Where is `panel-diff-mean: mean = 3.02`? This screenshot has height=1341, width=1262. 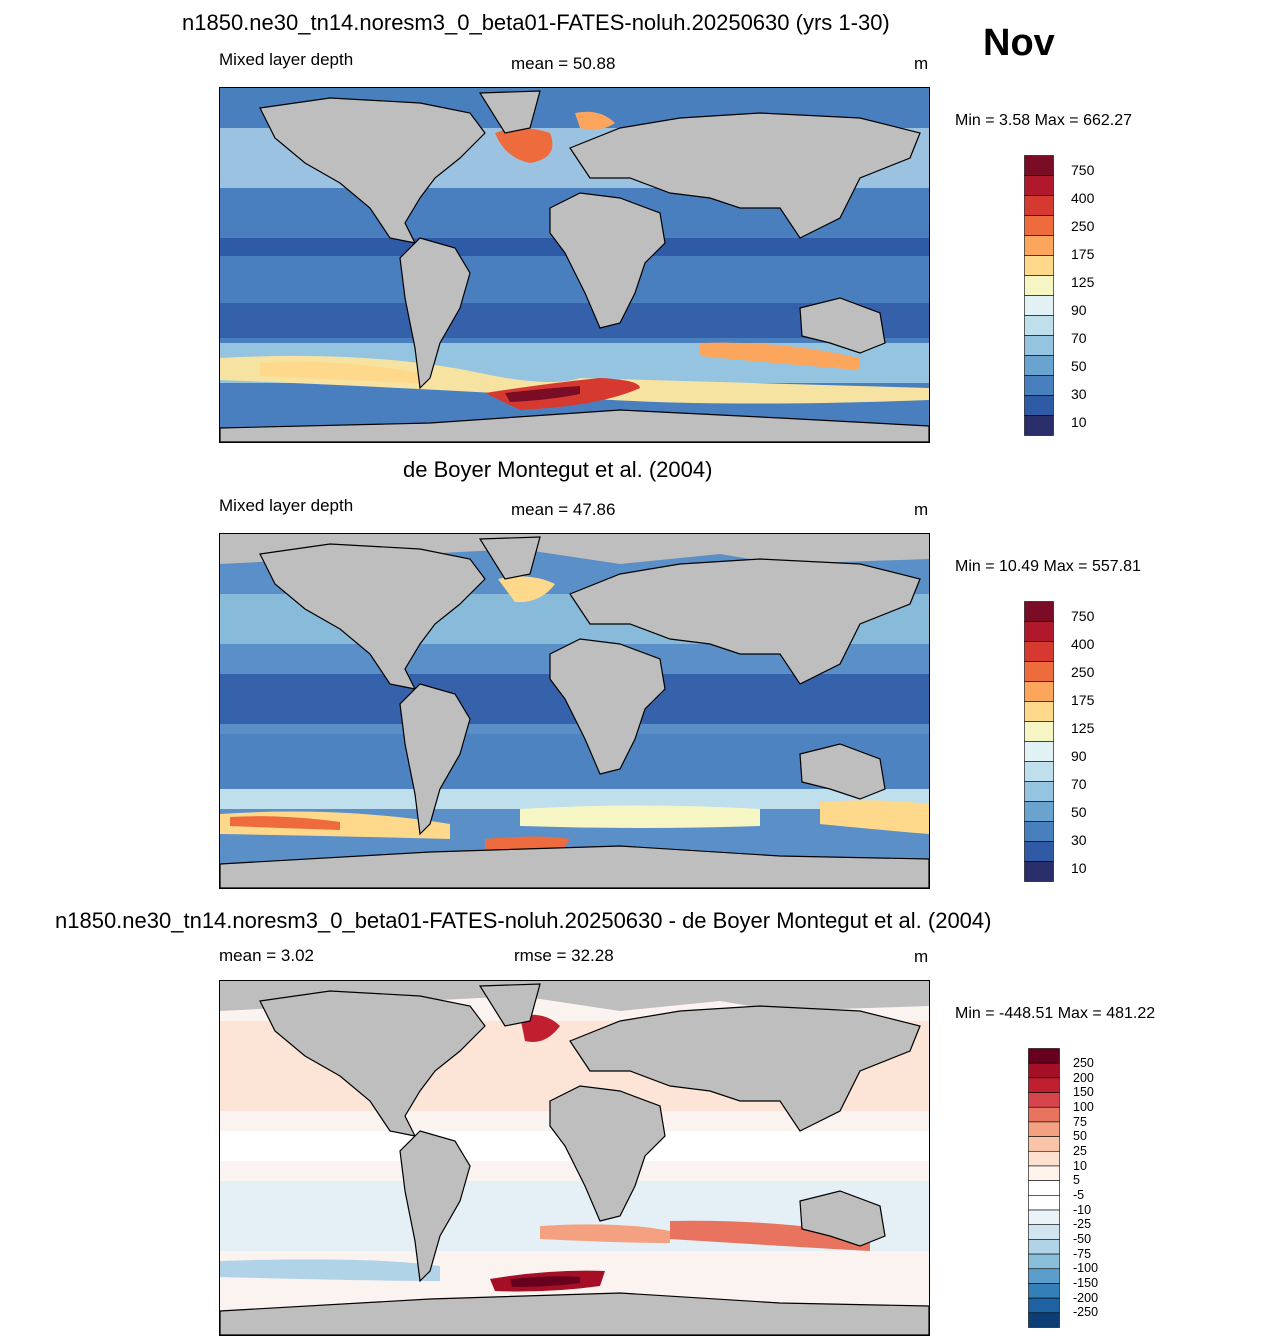 panel-diff-mean: mean = 3.02 is located at coordinates (266, 955).